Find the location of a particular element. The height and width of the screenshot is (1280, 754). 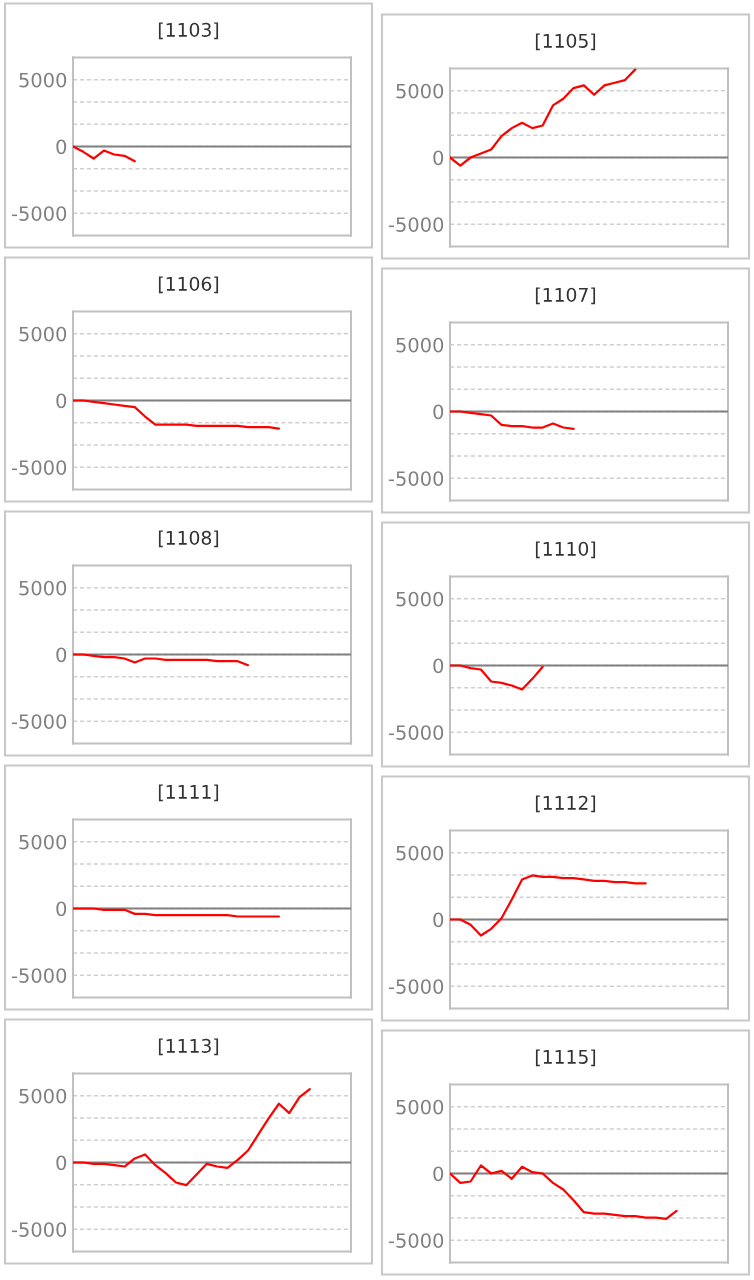

chart-title: [1108] is located at coordinates (188, 539).